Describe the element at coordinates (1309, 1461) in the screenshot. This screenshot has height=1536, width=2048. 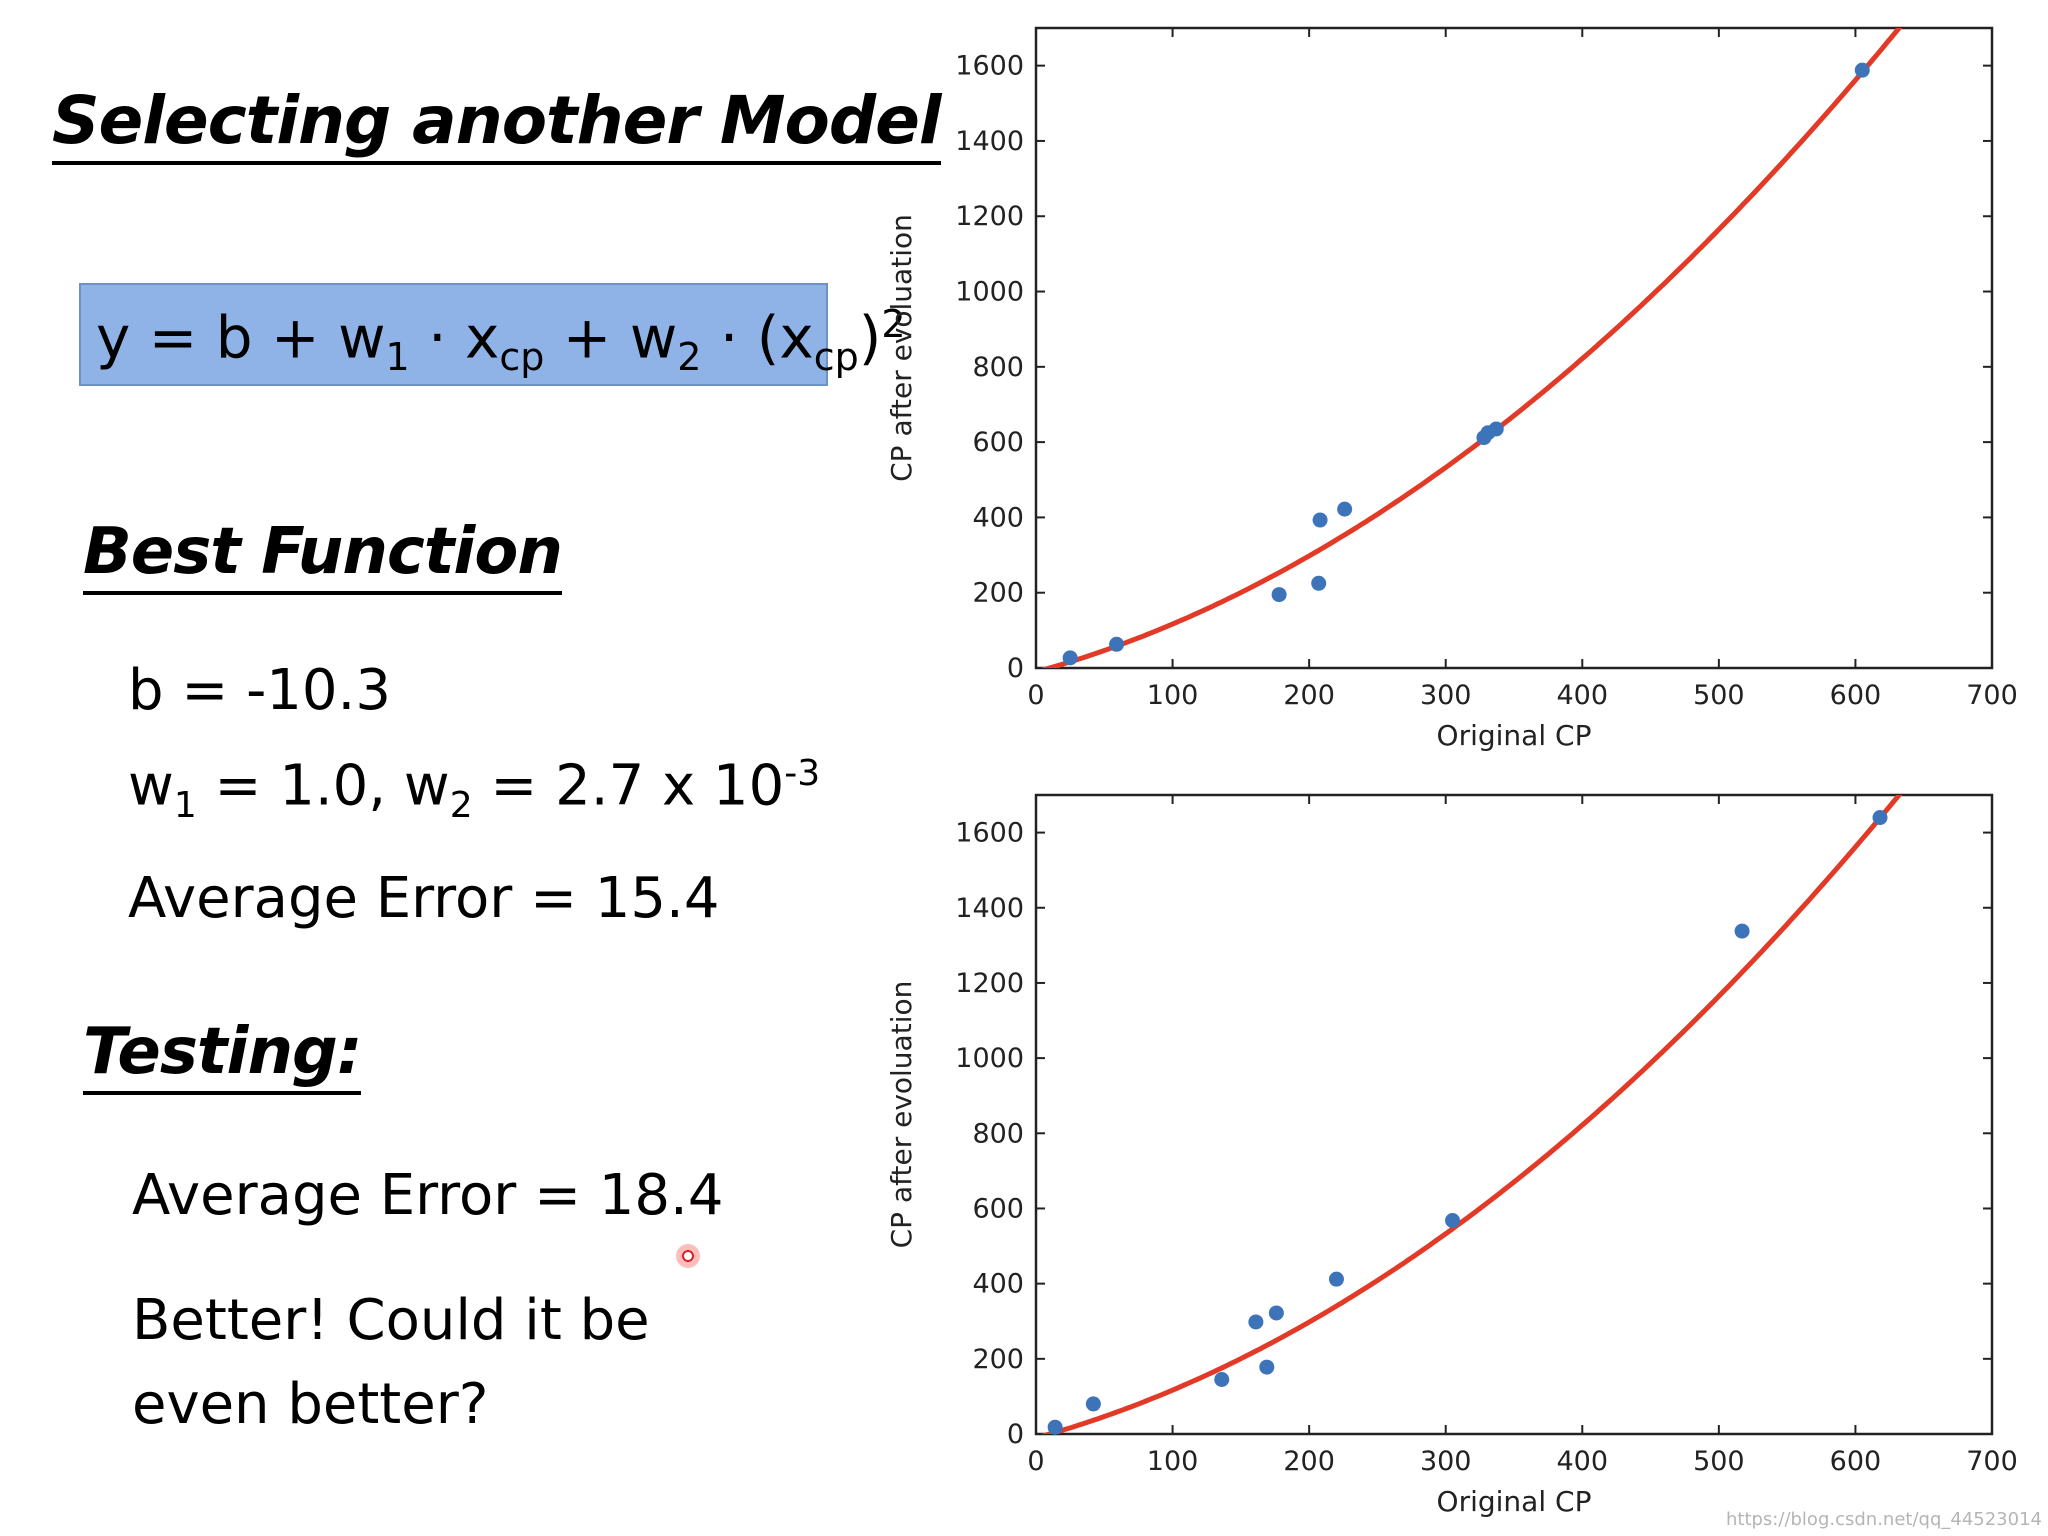
I see `test-xtick-label: 200` at that location.